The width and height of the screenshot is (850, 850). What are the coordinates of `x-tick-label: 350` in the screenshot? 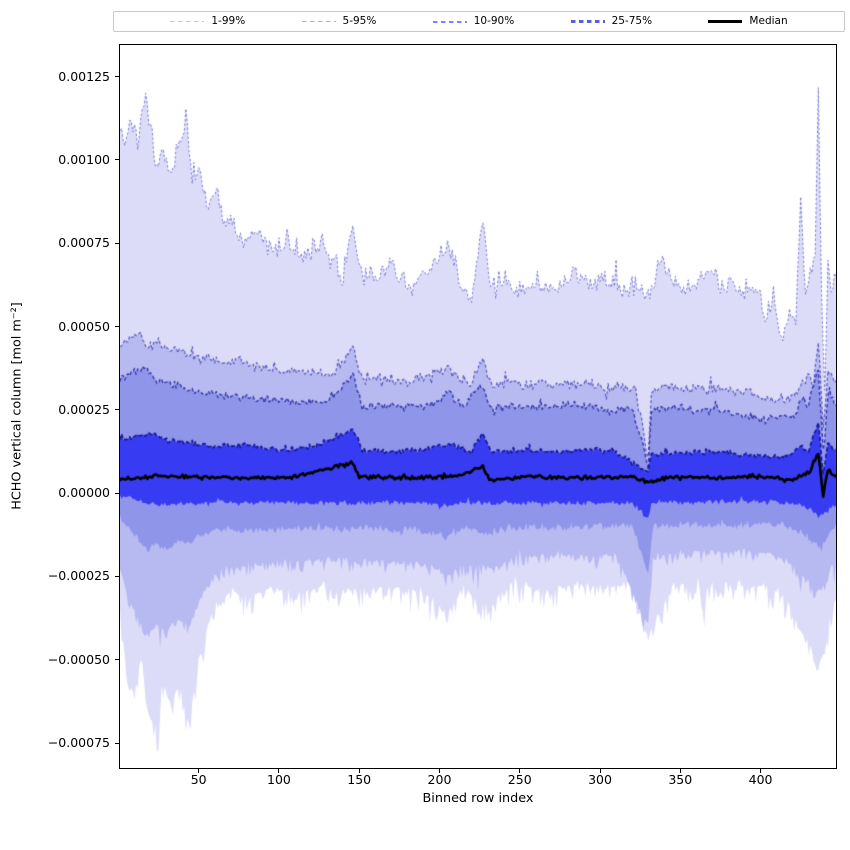 It's located at (680, 779).